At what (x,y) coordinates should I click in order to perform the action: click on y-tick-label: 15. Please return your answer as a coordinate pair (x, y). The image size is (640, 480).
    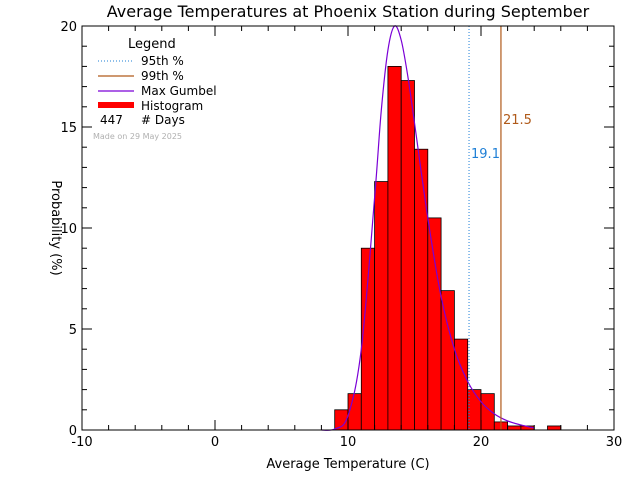
    Looking at the image, I should click on (68, 128).